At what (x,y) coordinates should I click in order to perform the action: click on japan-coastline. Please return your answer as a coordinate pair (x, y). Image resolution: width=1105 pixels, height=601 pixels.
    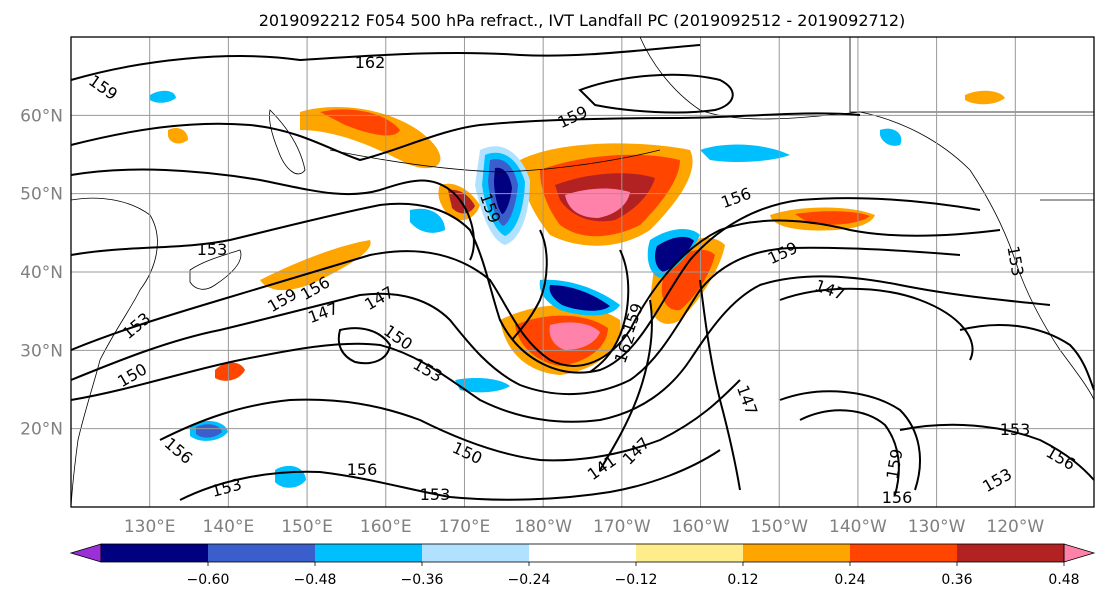
    Looking at the image, I should click on (215, 269).